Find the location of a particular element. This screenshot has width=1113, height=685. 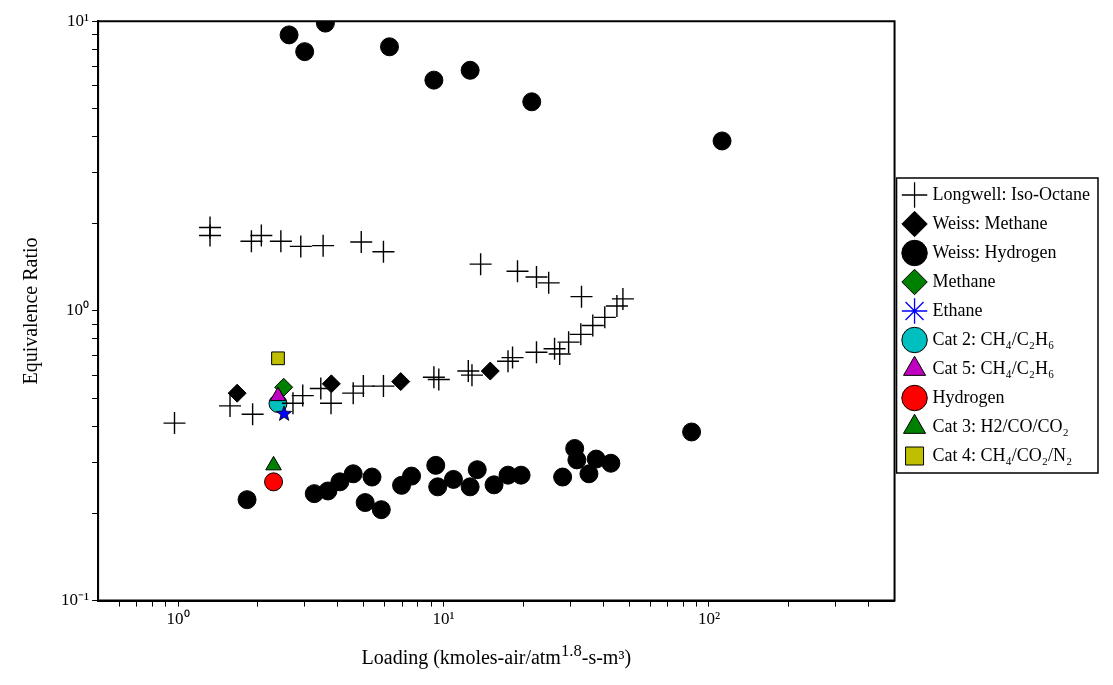

x-tick-label: 10⁰ is located at coordinates (178, 619).